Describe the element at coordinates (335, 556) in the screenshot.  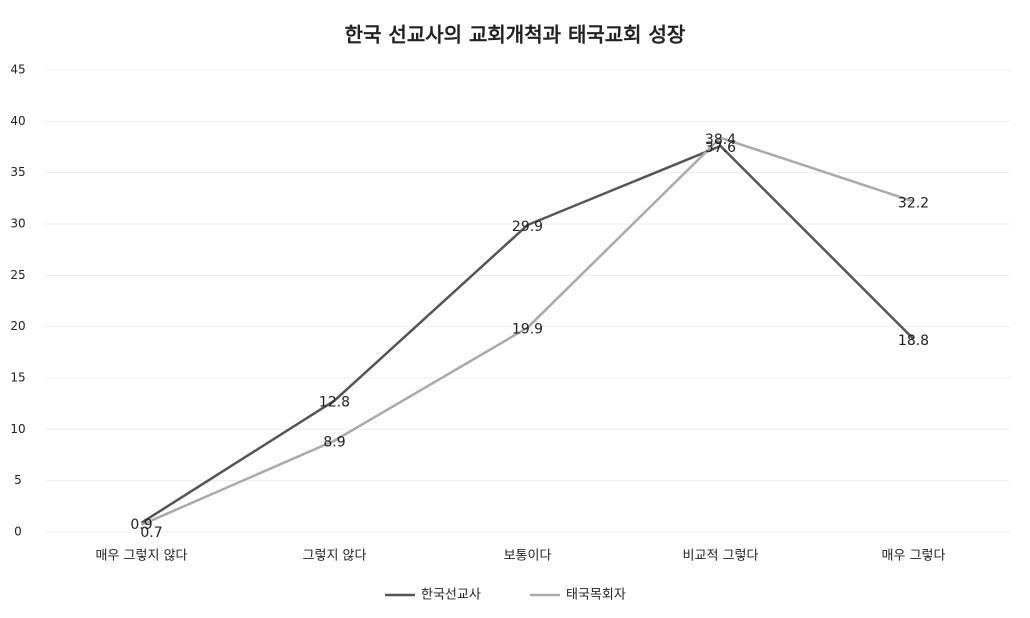
I see `x-tick-label: 그렇지 않다` at that location.